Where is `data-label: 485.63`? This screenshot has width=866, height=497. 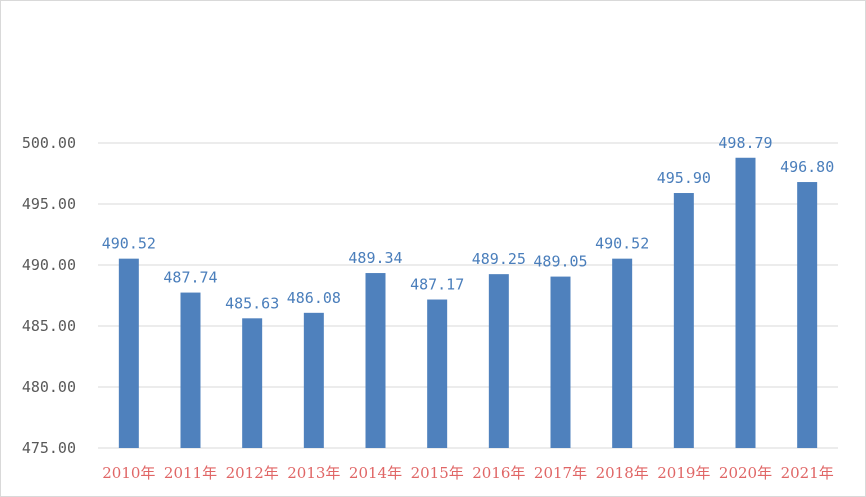
data-label: 485.63 is located at coordinates (252, 303).